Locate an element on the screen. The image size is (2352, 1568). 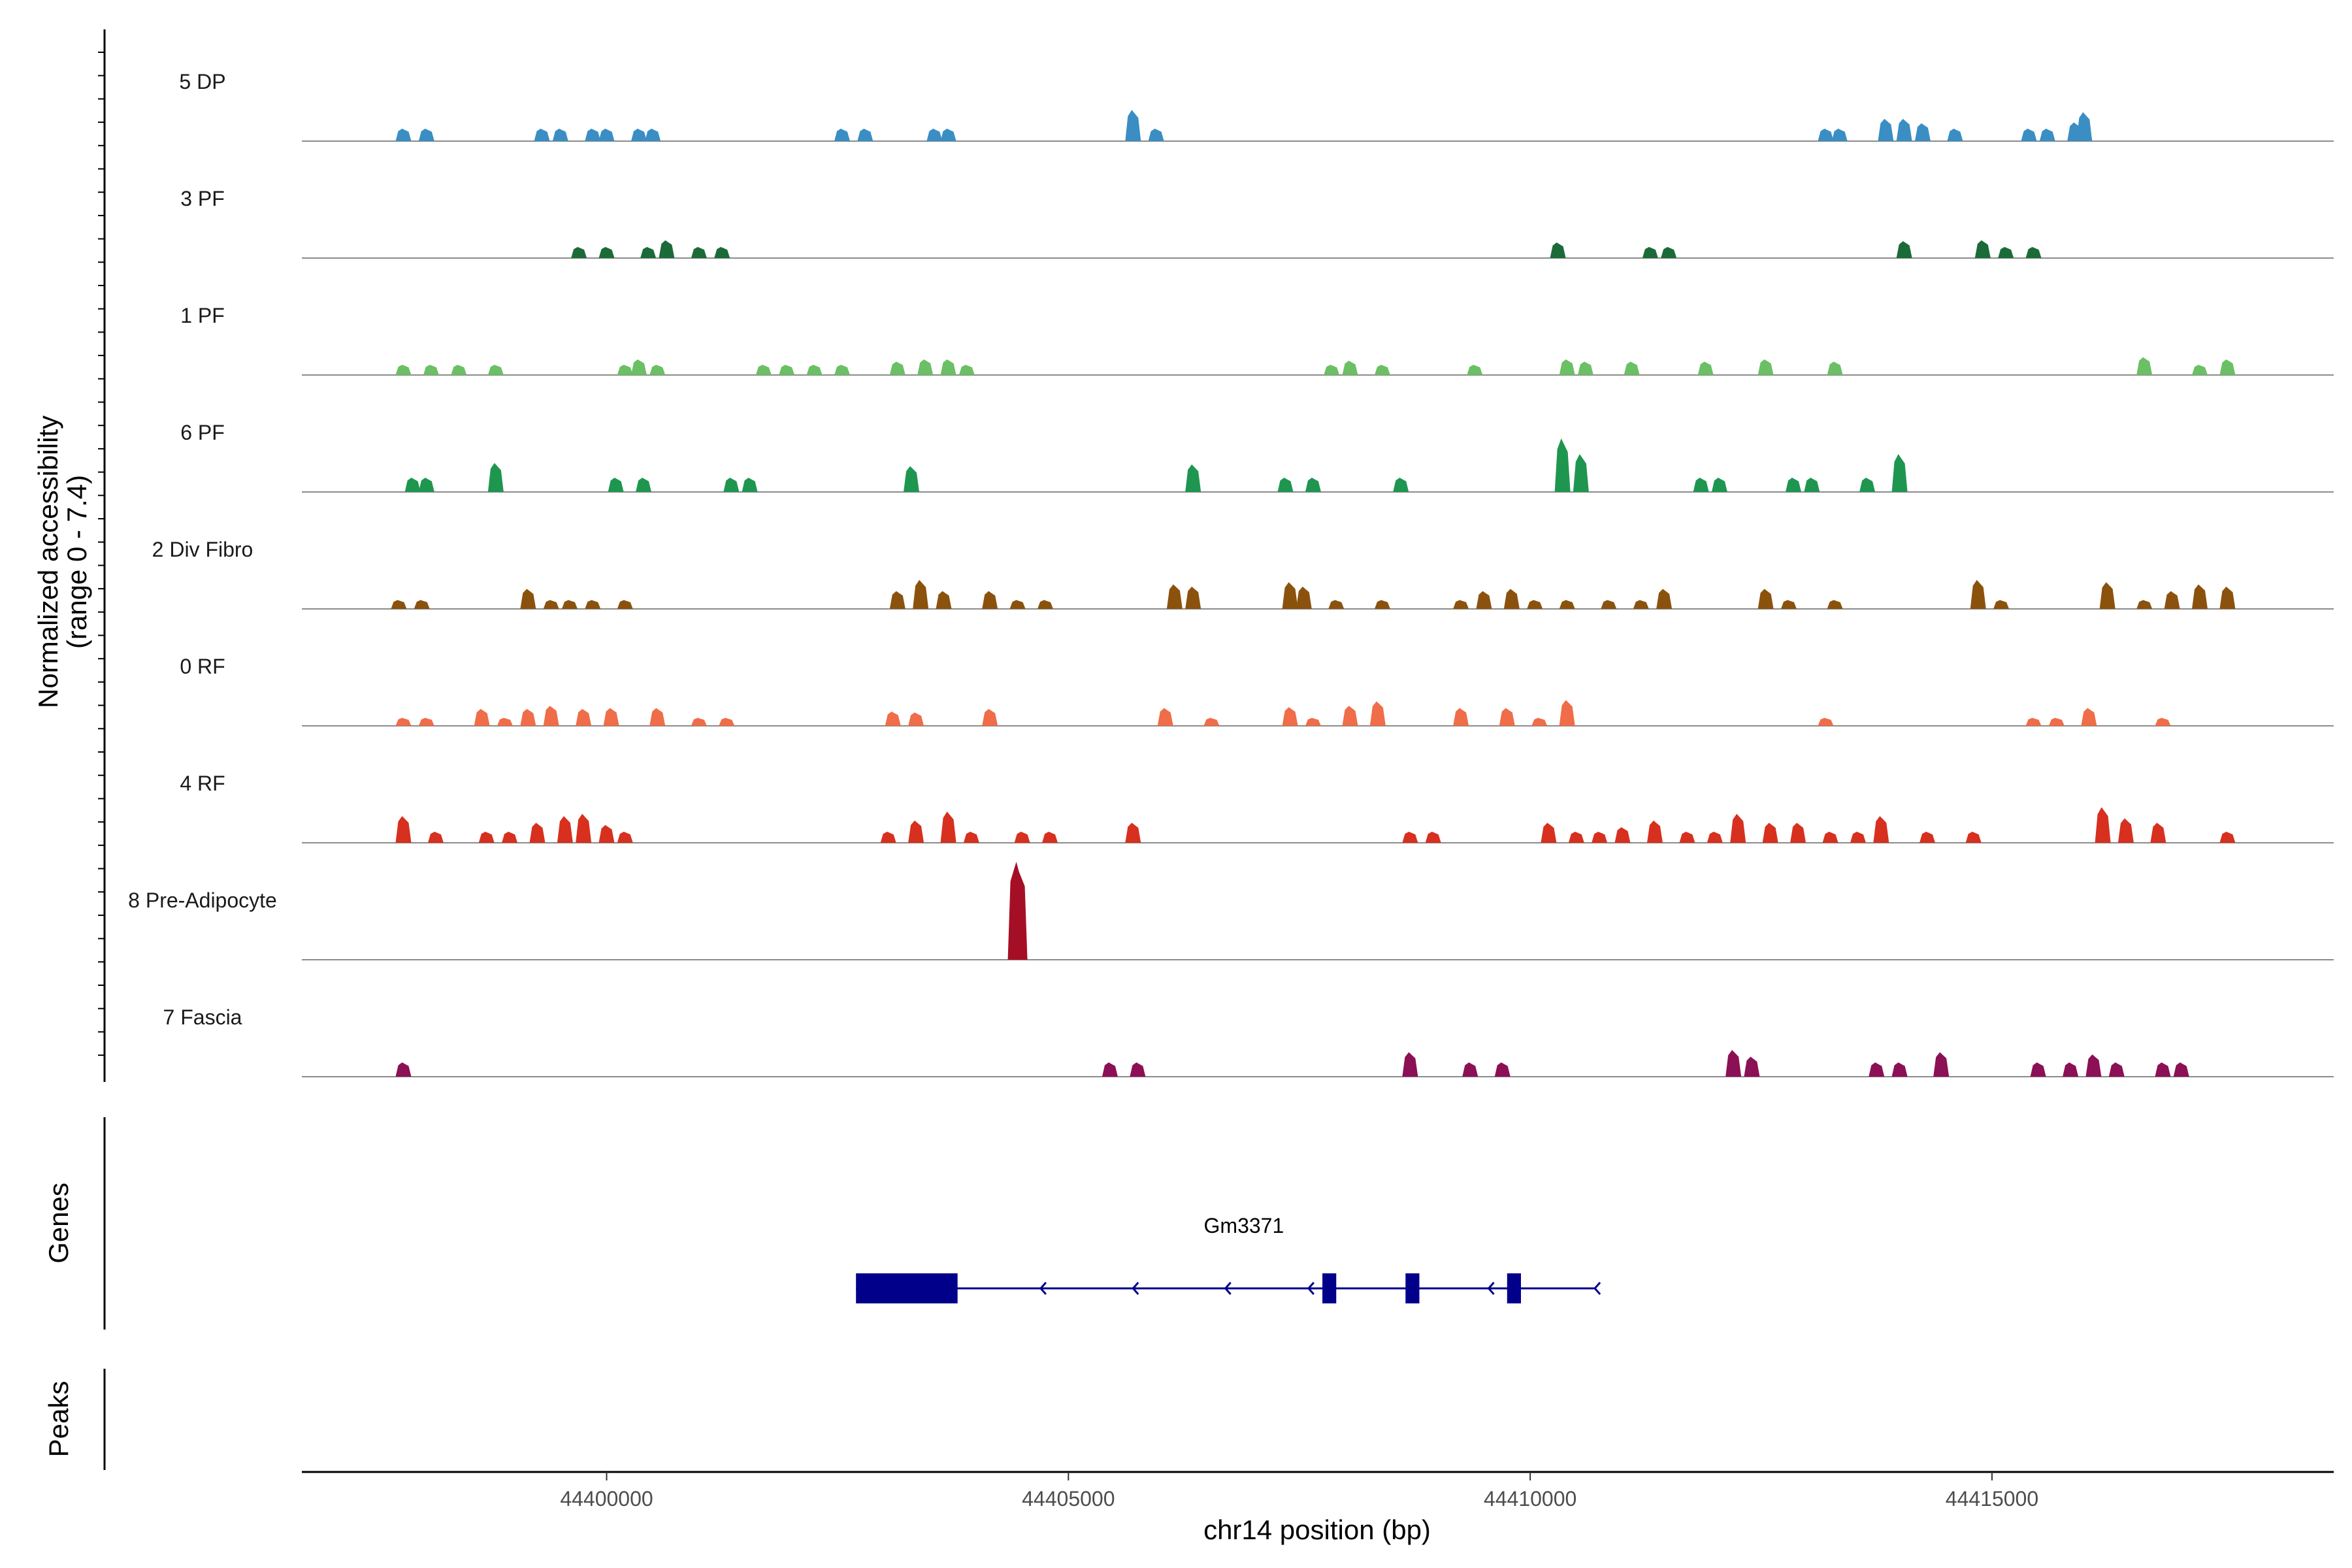
y-axis-title: Normalized accessibility (range 0 - 7.4) is located at coordinates (62, 562).